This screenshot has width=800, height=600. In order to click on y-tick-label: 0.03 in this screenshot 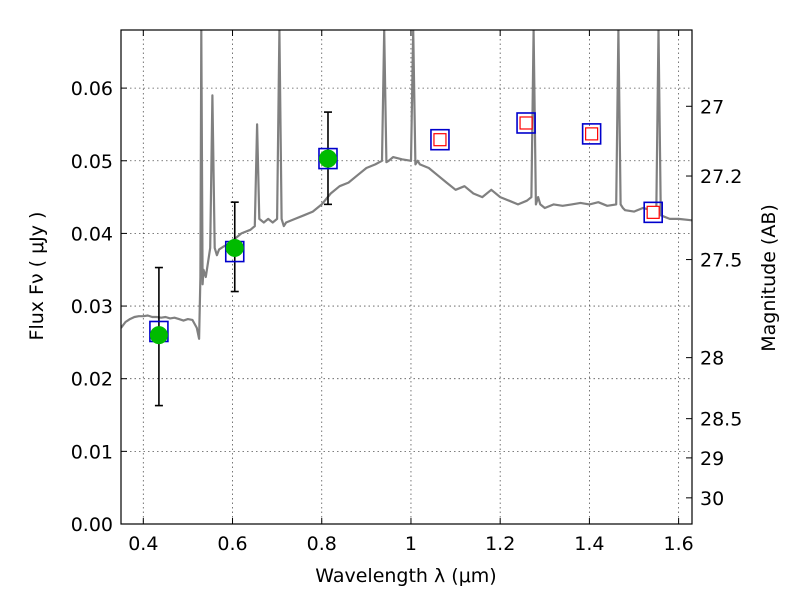, I will do `click(92, 307)`.